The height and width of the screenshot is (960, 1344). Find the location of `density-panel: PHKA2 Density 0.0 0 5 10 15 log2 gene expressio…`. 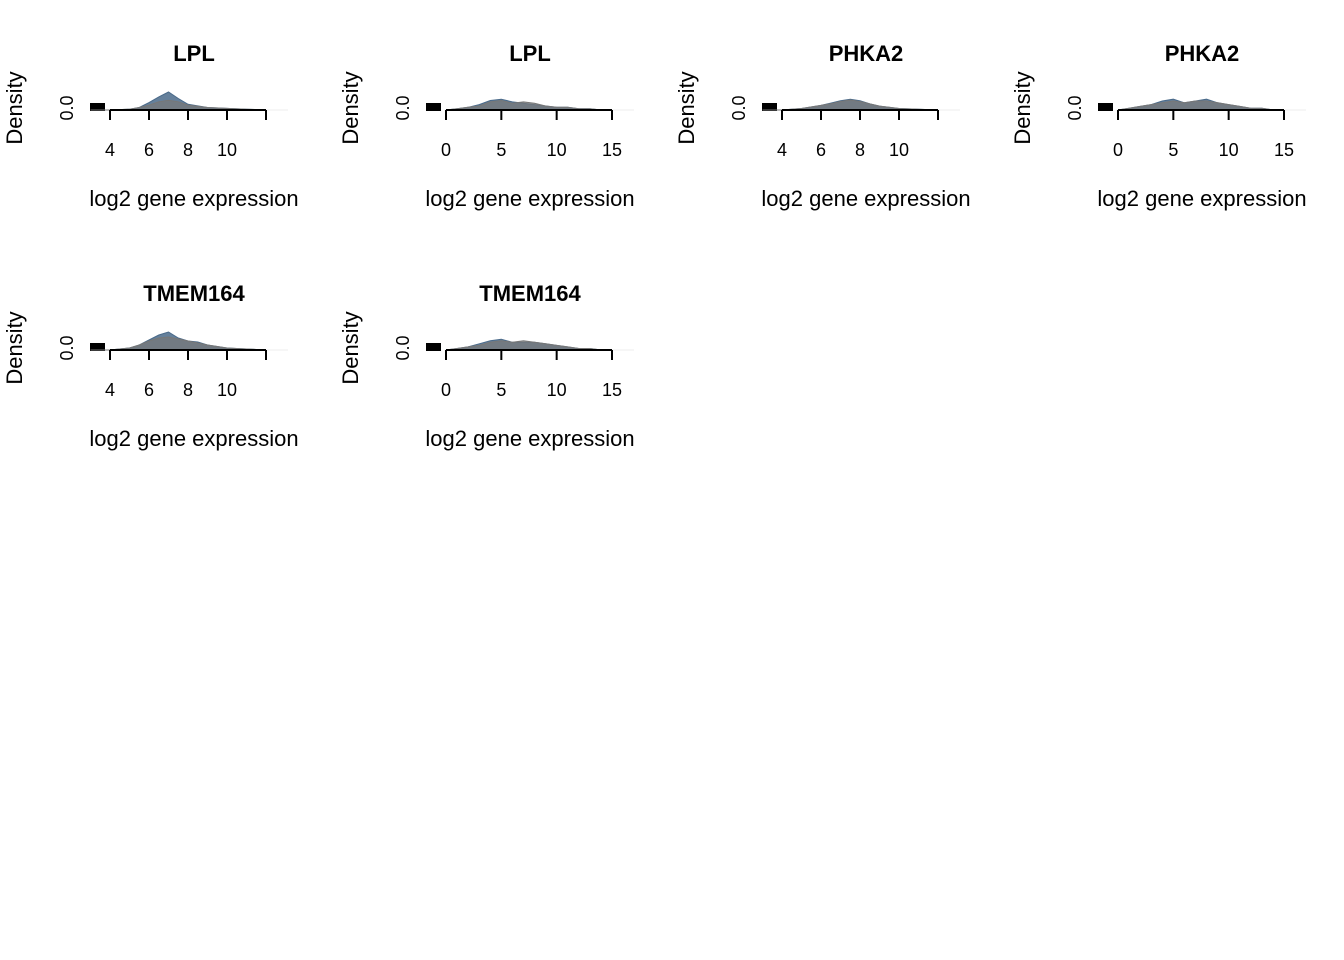

density-panel: PHKA2 Density 0.0 0 5 10 15 log2 gene expressio… is located at coordinates (1176, 120).